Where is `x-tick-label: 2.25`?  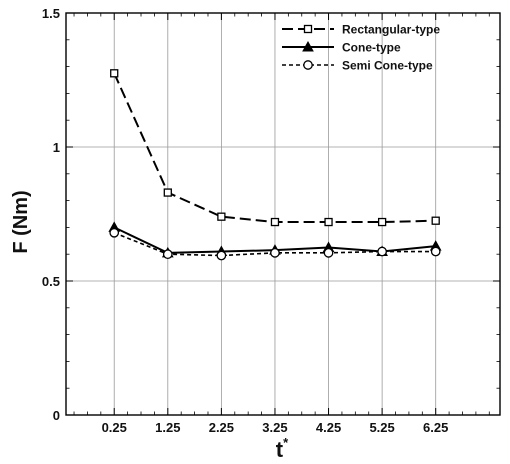 x-tick-label: 2.25 is located at coordinates (221, 427).